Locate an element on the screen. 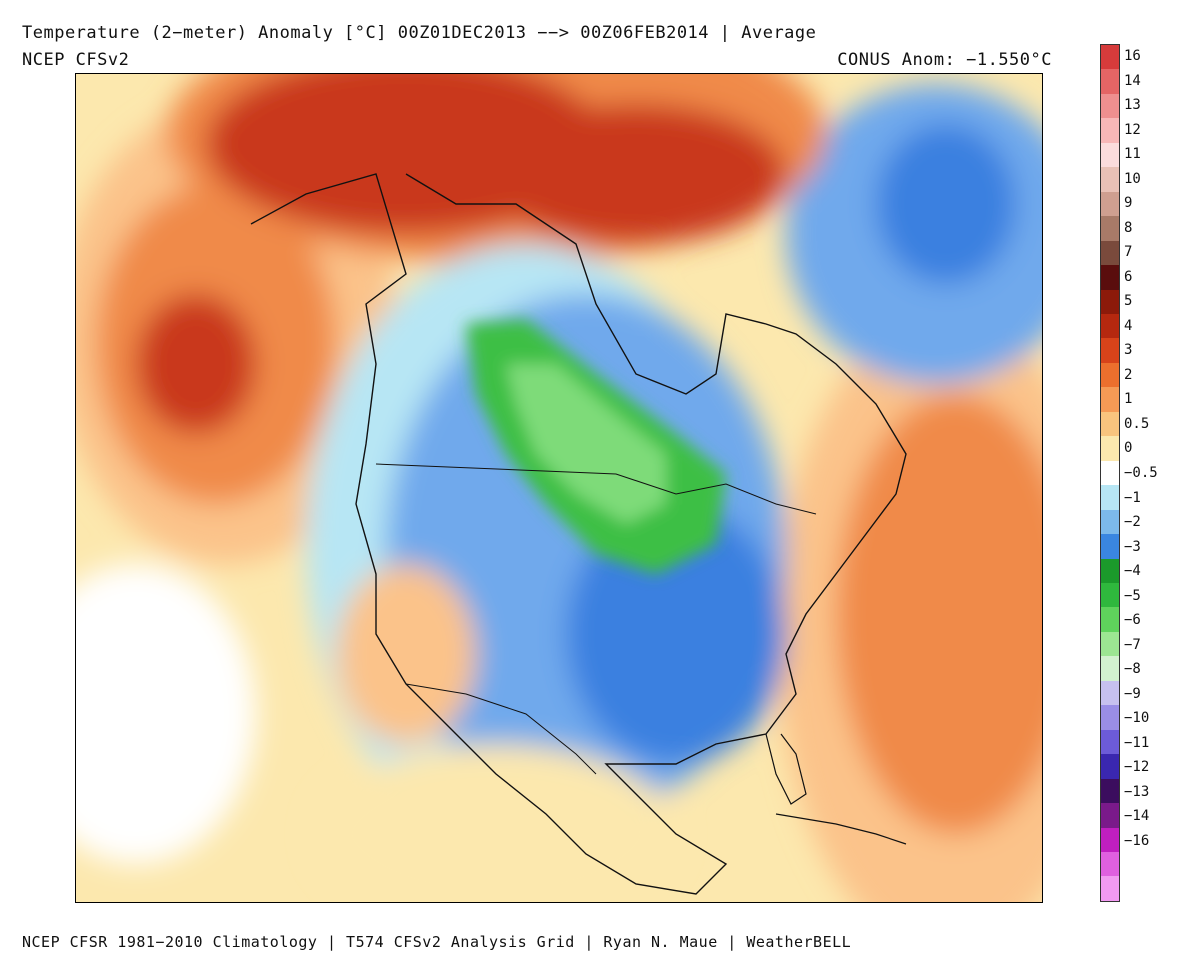  mexico-neutral-region is located at coordinates (496, 823).